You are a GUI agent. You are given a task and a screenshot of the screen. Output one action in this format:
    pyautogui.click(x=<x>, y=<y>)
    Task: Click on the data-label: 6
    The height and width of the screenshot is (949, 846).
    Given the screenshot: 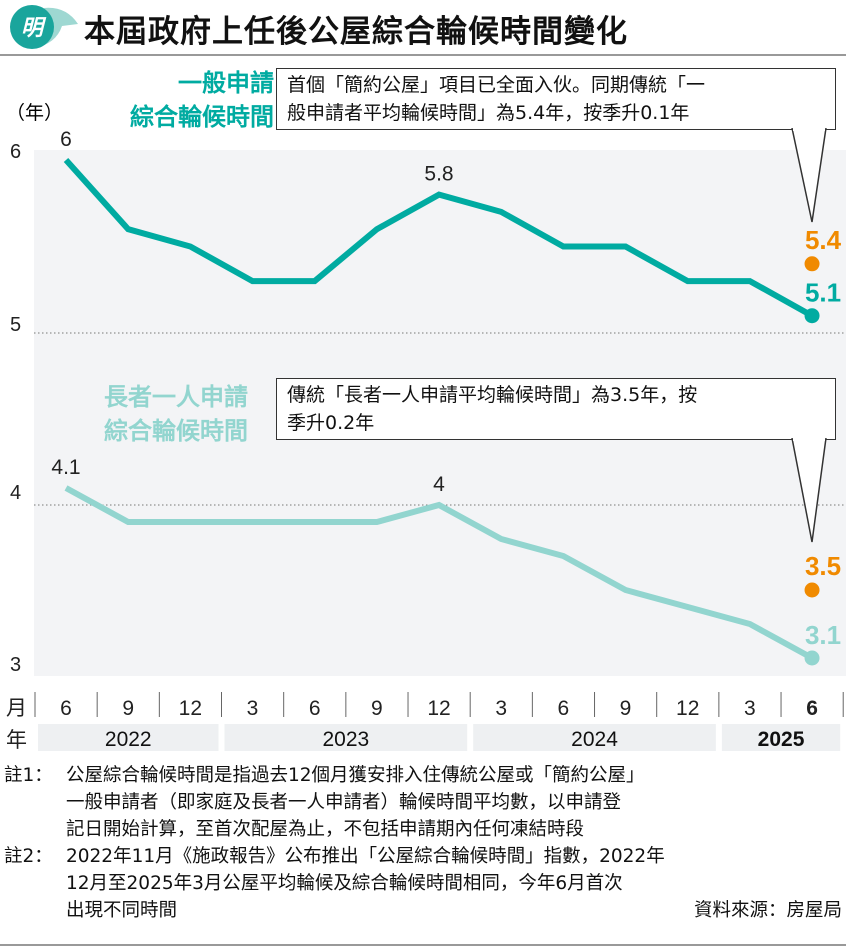 What is the action you would take?
    pyautogui.click(x=66, y=139)
    